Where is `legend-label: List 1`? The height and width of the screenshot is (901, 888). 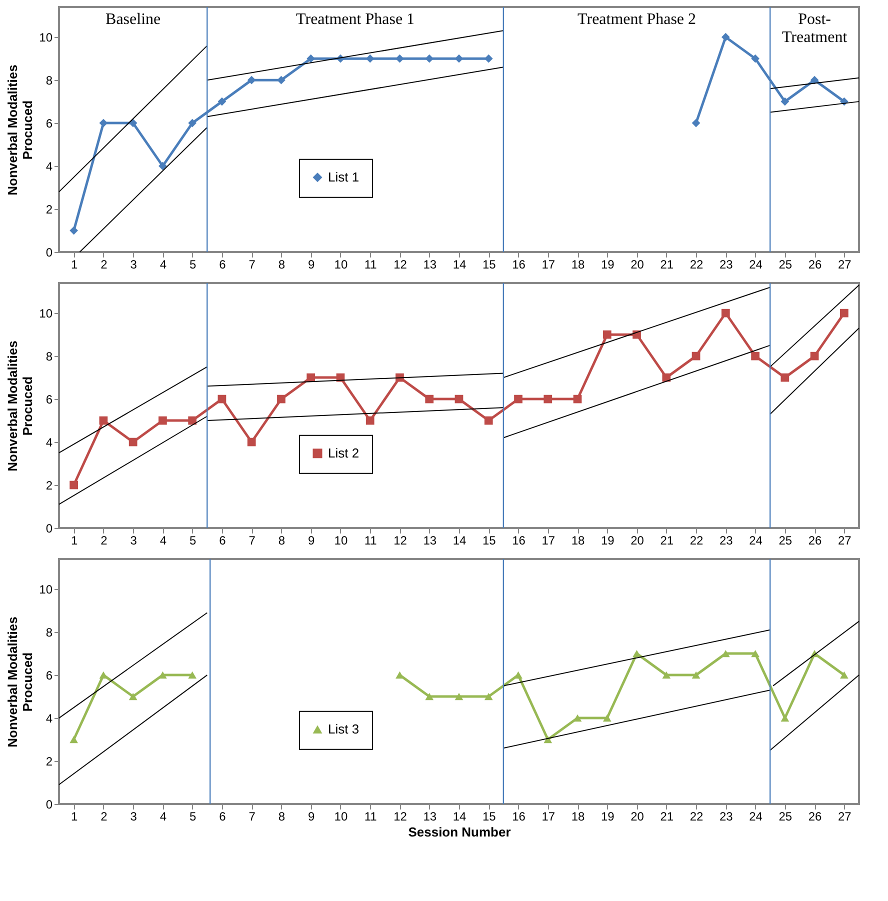
legend-label: List 1 is located at coordinates (344, 176).